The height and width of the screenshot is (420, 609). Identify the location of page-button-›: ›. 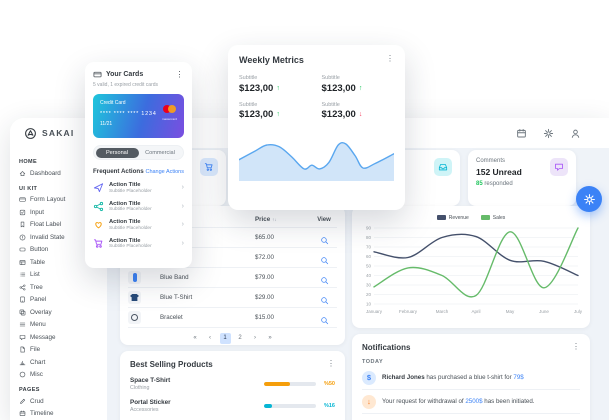
(255, 338).